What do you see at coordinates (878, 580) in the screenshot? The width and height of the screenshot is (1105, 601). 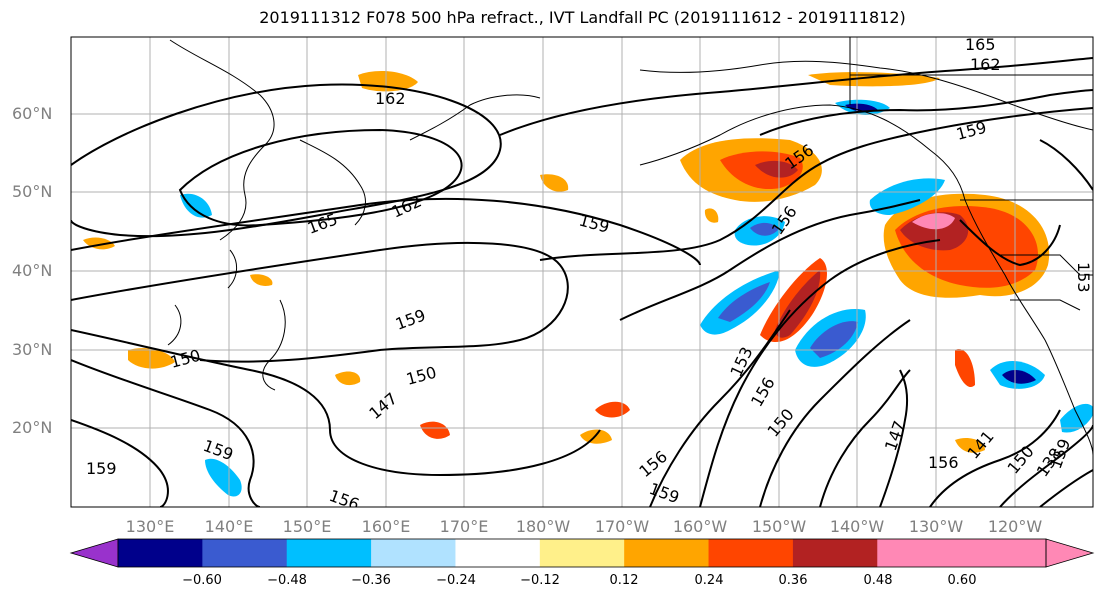 I see `colorbar-tick-label: 0.48` at bounding box center [878, 580].